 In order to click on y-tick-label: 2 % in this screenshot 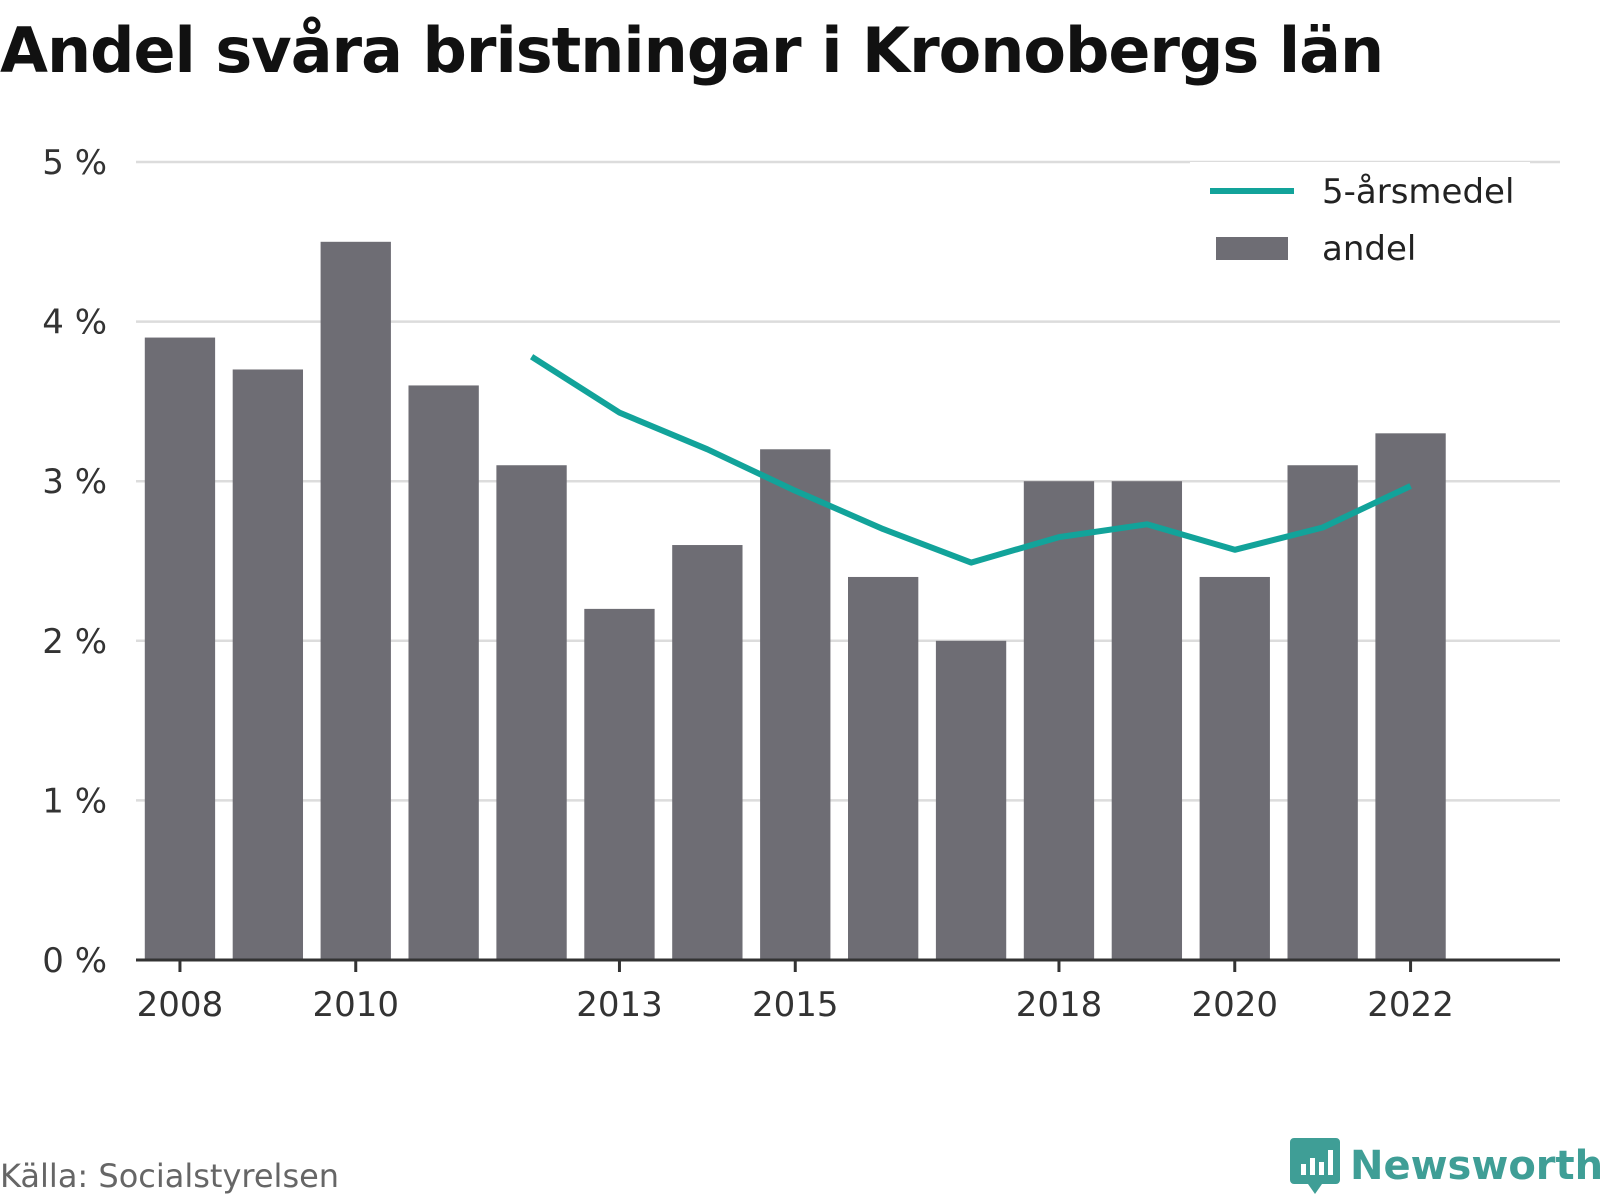, I will do `click(74, 642)`.